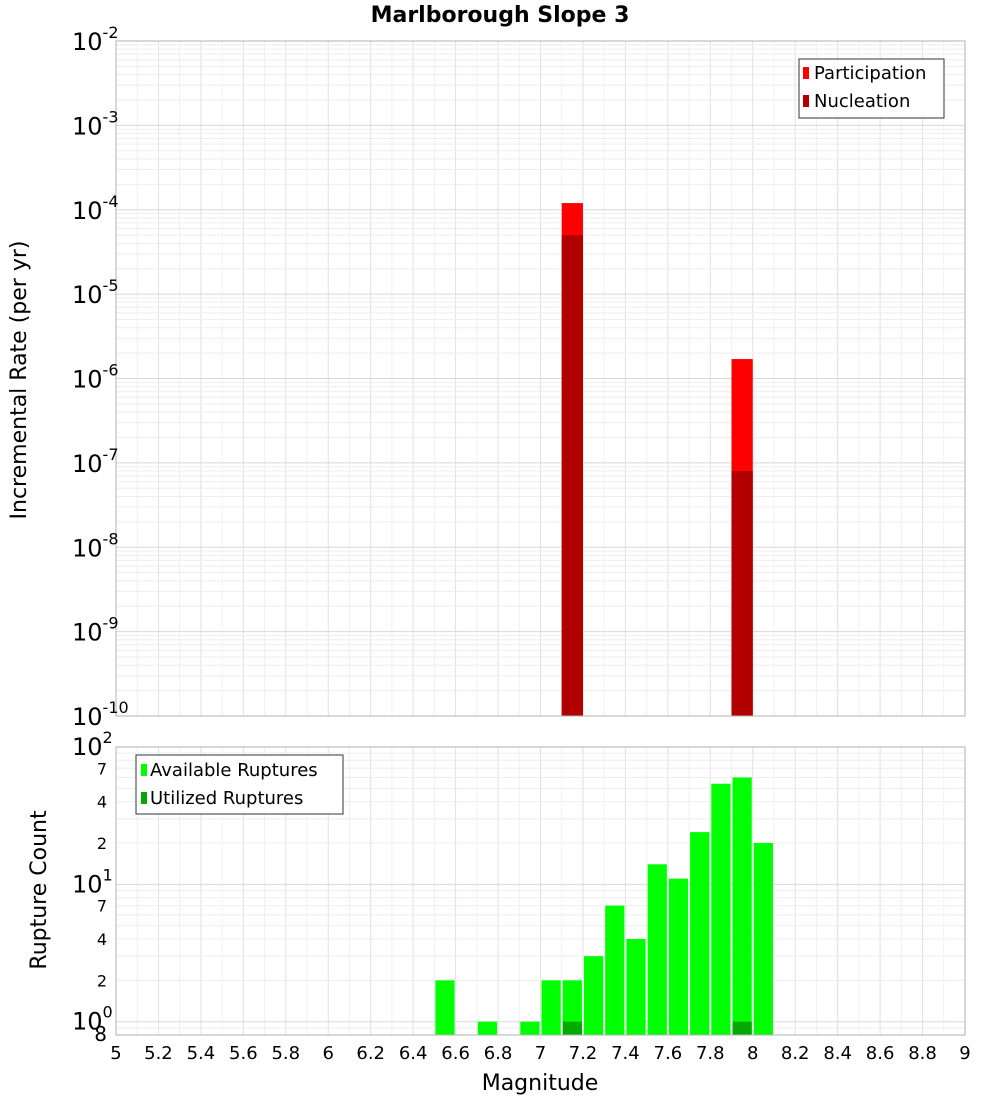 The image size is (1000, 1100). What do you see at coordinates (95, 123) in the screenshot?
I see `top-y-tick-label: 10⁻³` at bounding box center [95, 123].